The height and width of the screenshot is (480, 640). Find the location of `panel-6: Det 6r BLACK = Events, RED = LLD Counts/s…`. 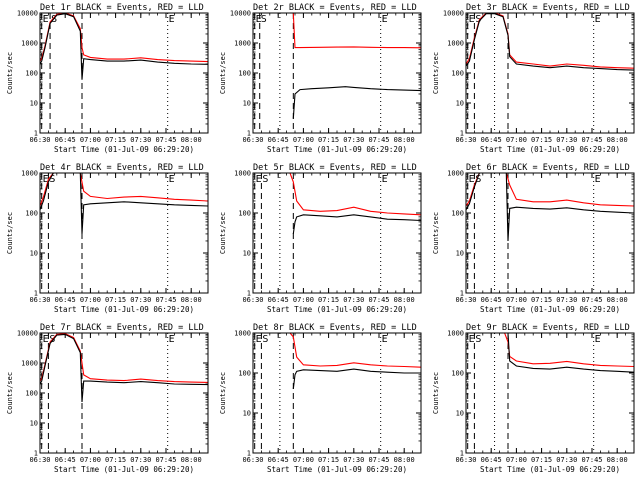

panel-6: Det 6r BLACK = Events, RED = LLD Counts/s… is located at coordinates (533, 238).